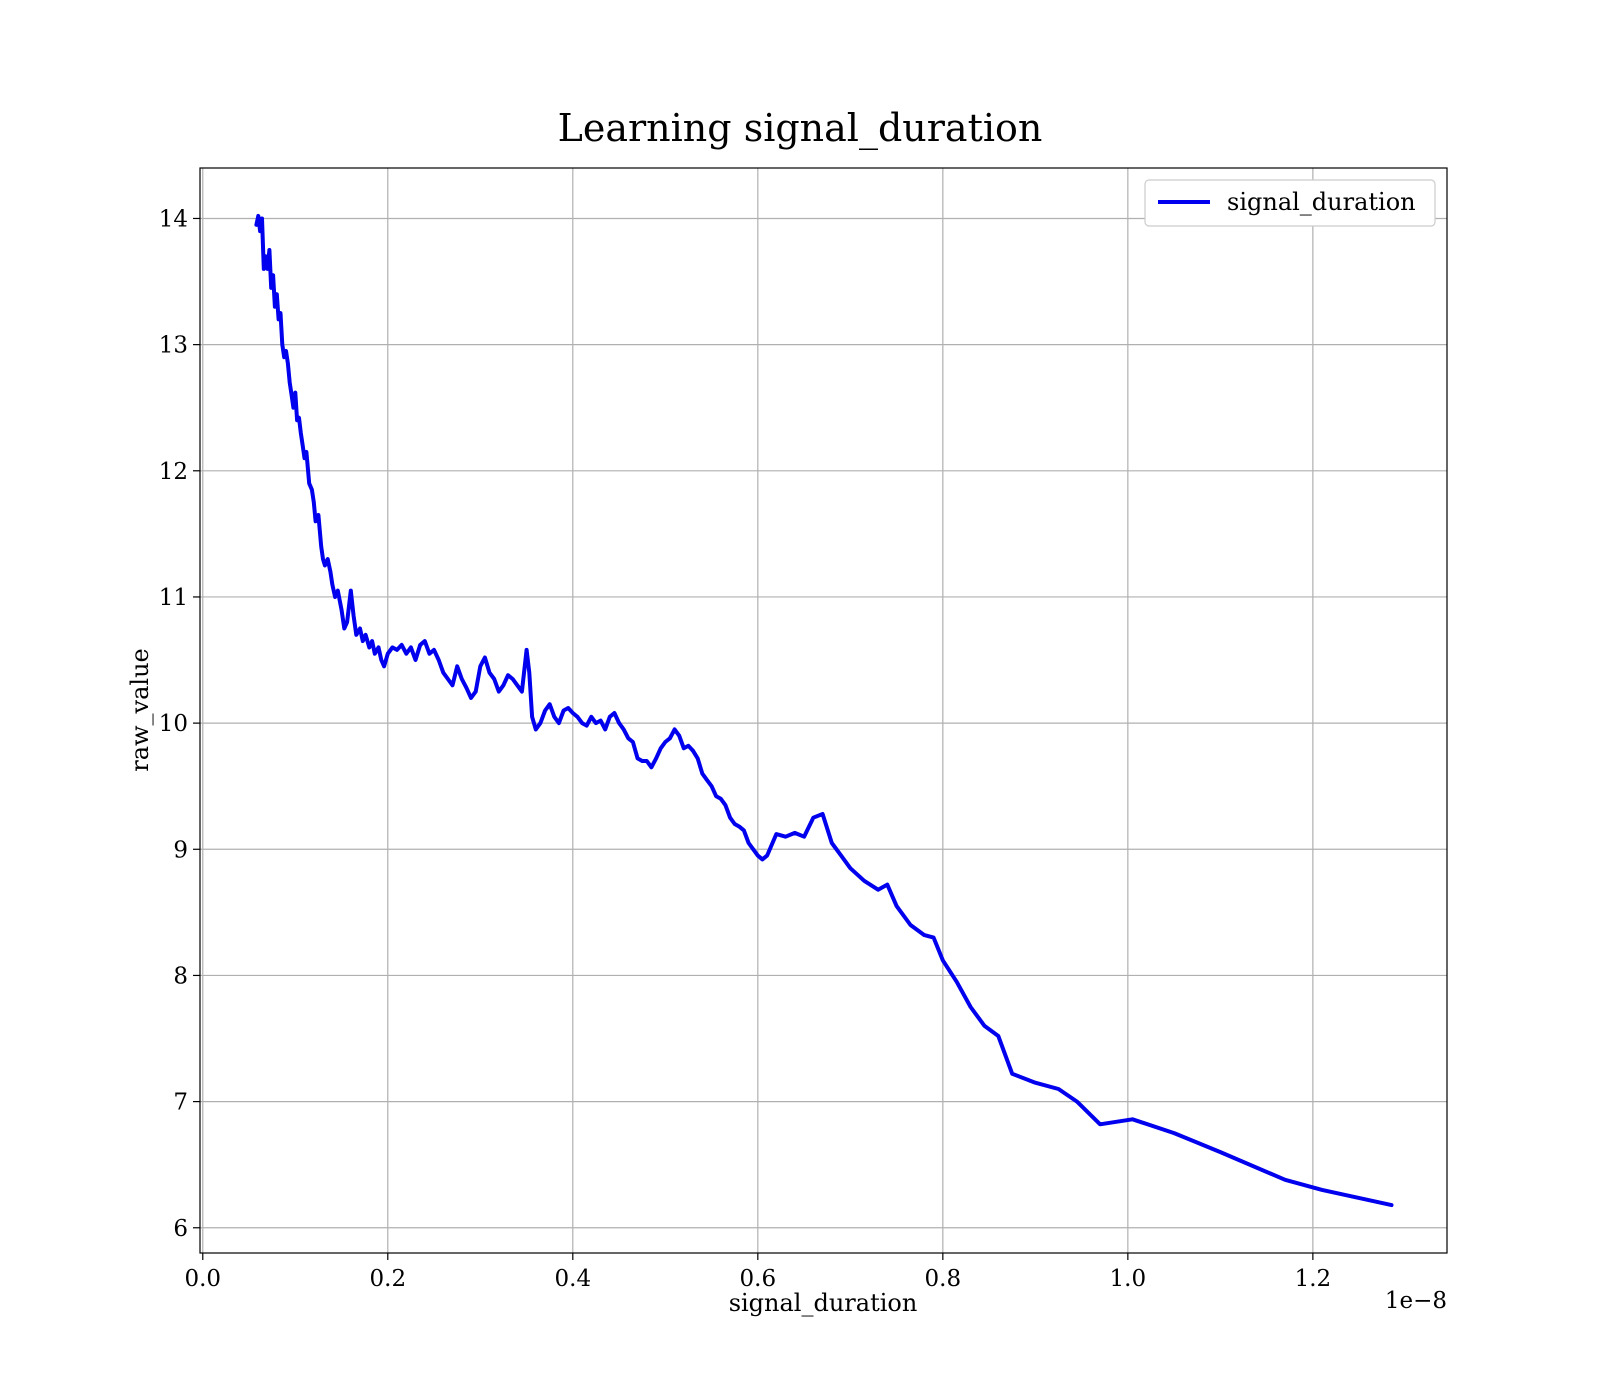 This screenshot has width=1600, height=1400. What do you see at coordinates (173, 346) in the screenshot?
I see `y-tick-label: 13` at bounding box center [173, 346].